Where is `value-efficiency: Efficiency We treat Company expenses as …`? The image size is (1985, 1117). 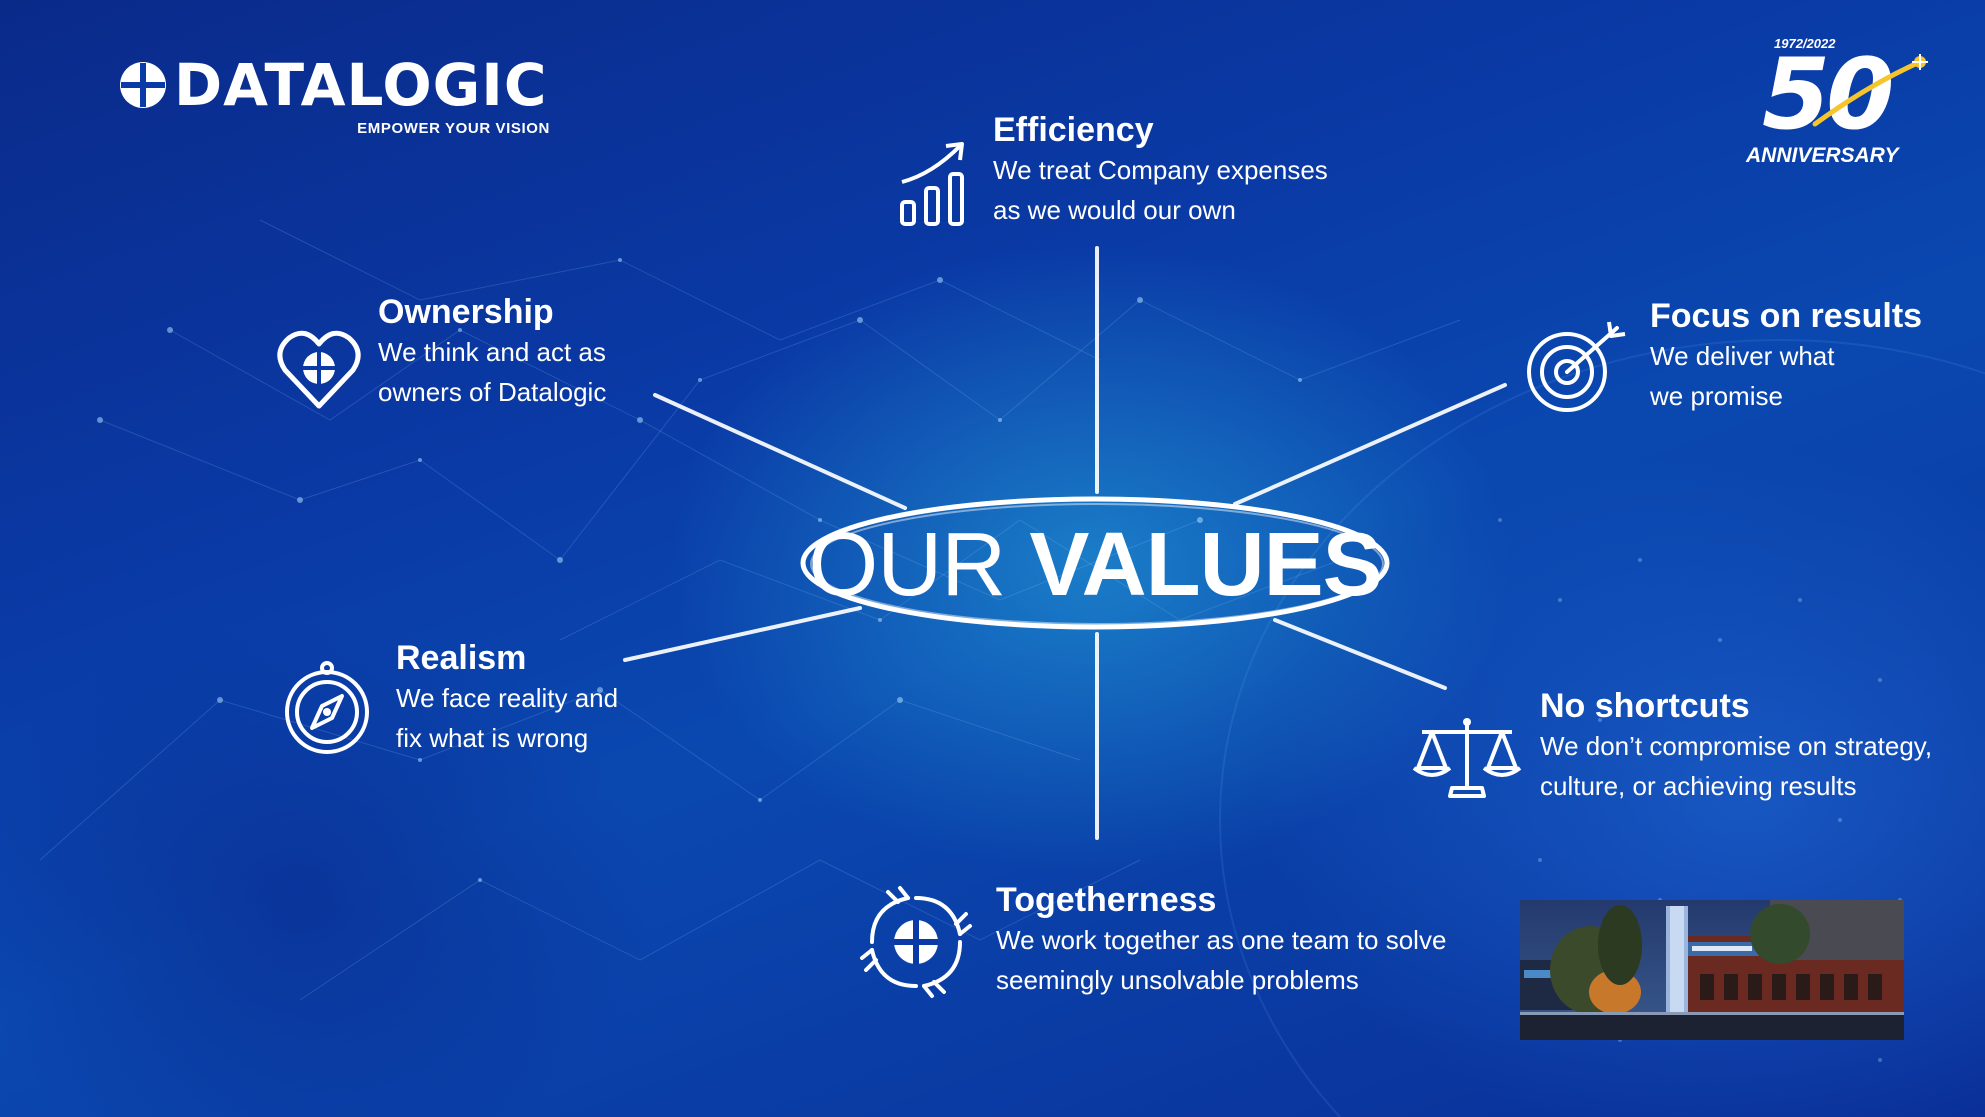
value-efficiency: Efficiency We treat Company expenses as … is located at coordinates (1160, 170).